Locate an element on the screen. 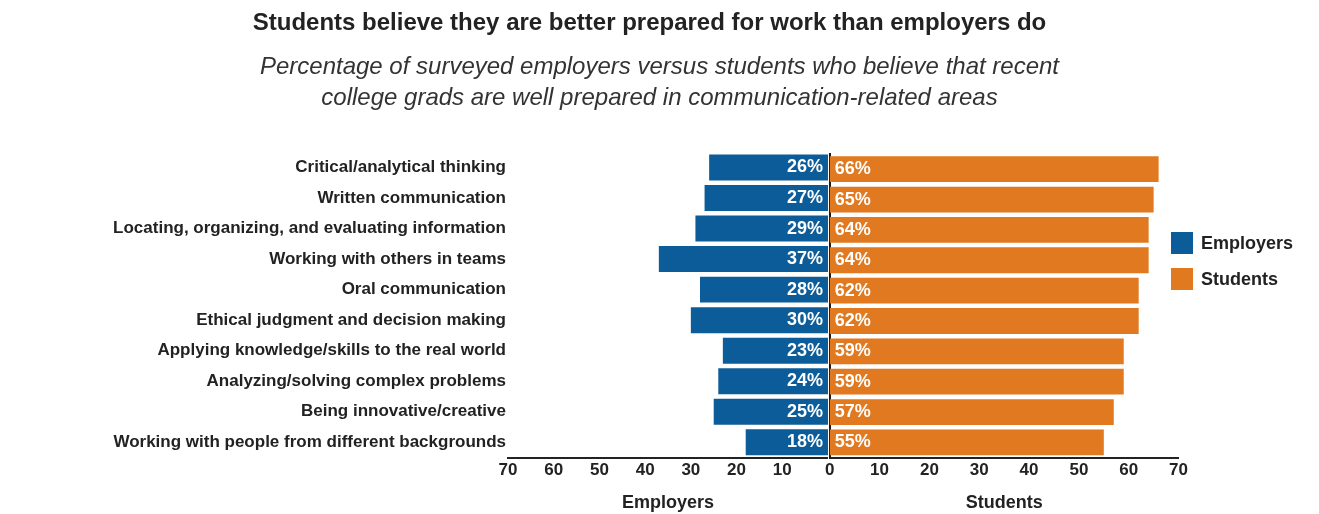 Image resolution: width=1319 pixels, height=514 pixels. data-label: 26% is located at coordinates (804, 166).